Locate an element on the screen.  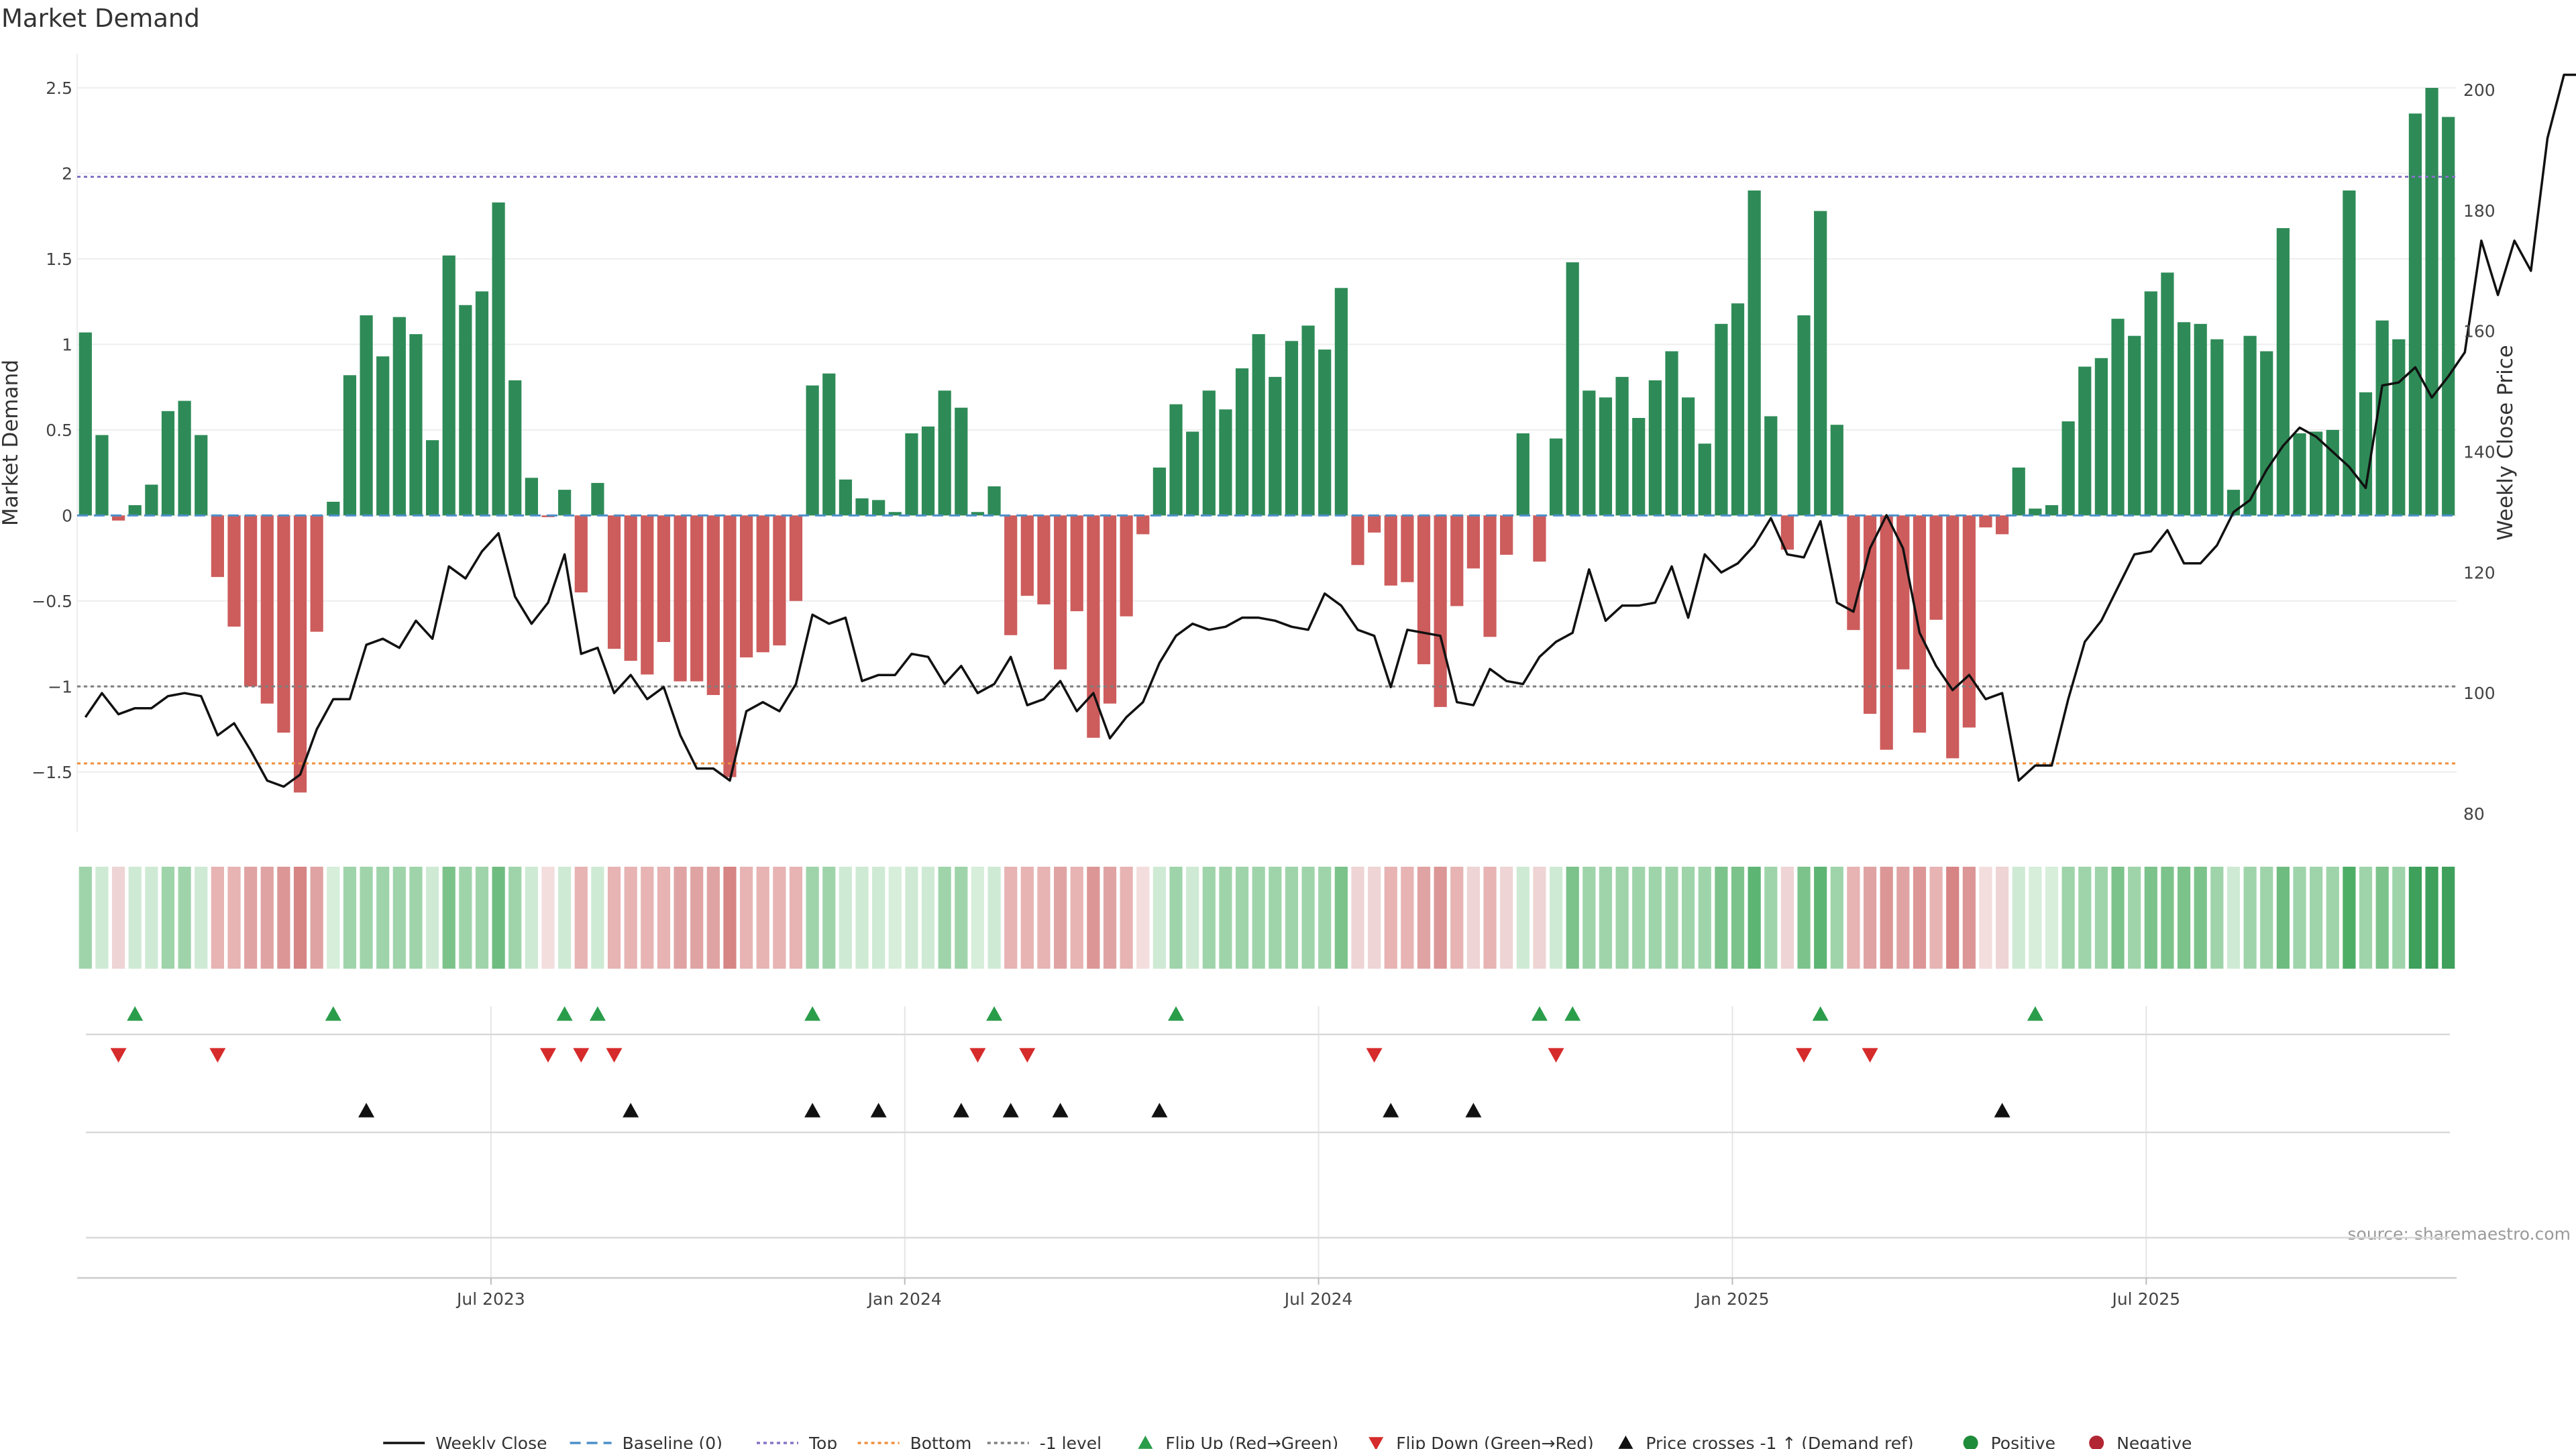
y2-tick-label: 100 is located at coordinates (2479, 693).